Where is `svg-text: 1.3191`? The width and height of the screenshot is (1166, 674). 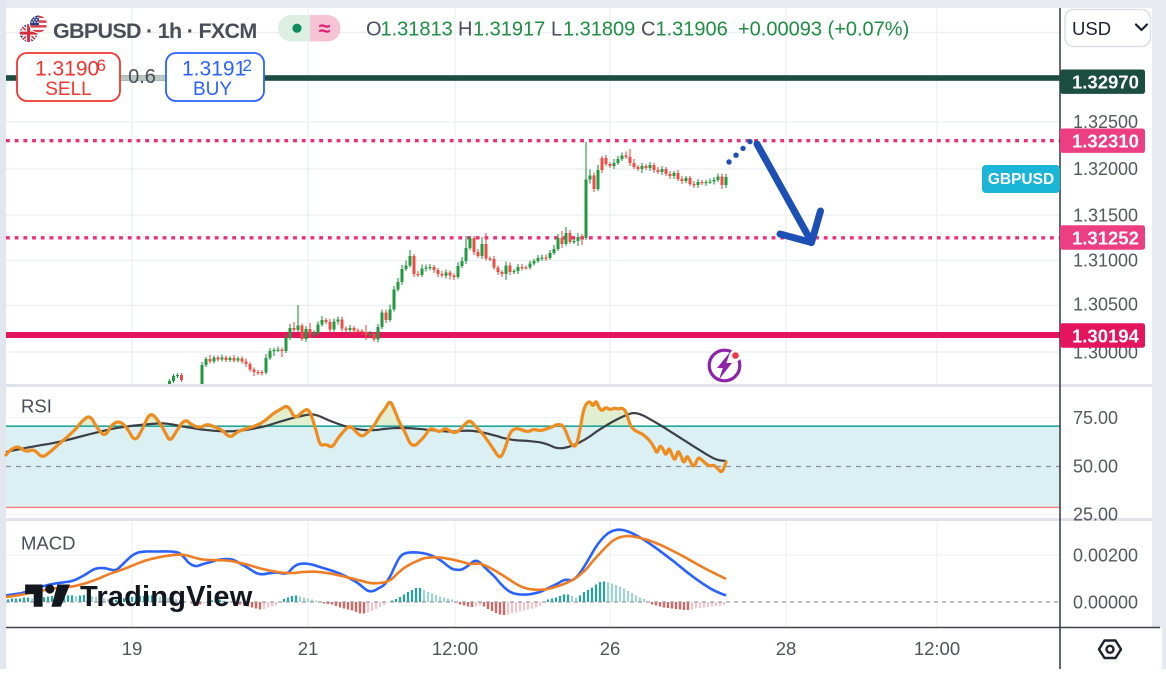 svg-text: 1.3191 is located at coordinates (214, 69).